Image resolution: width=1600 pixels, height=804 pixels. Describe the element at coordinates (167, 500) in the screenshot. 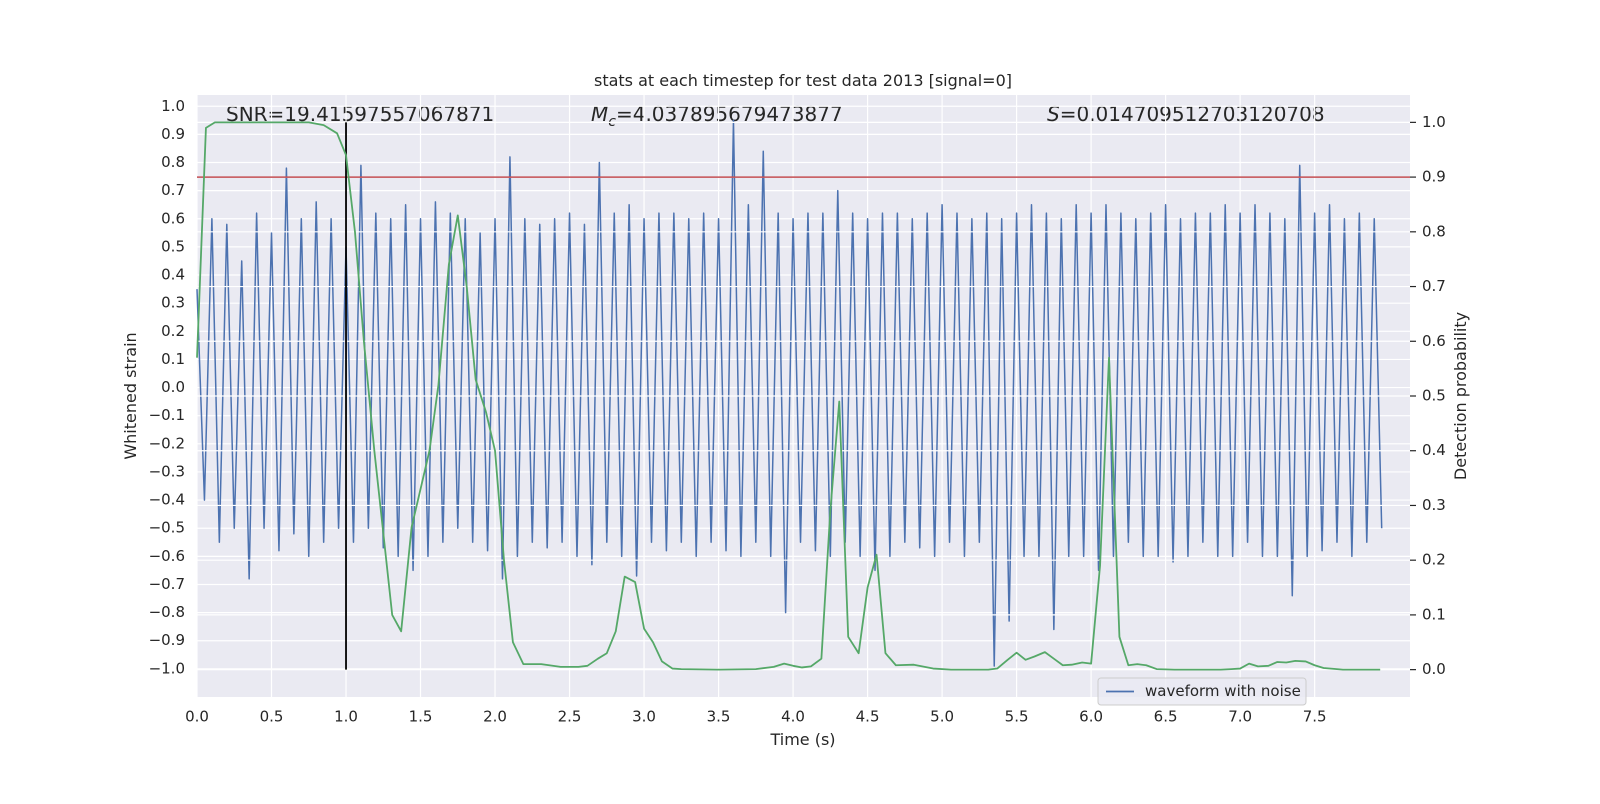

I see `y-tick-label: −0.4` at that location.